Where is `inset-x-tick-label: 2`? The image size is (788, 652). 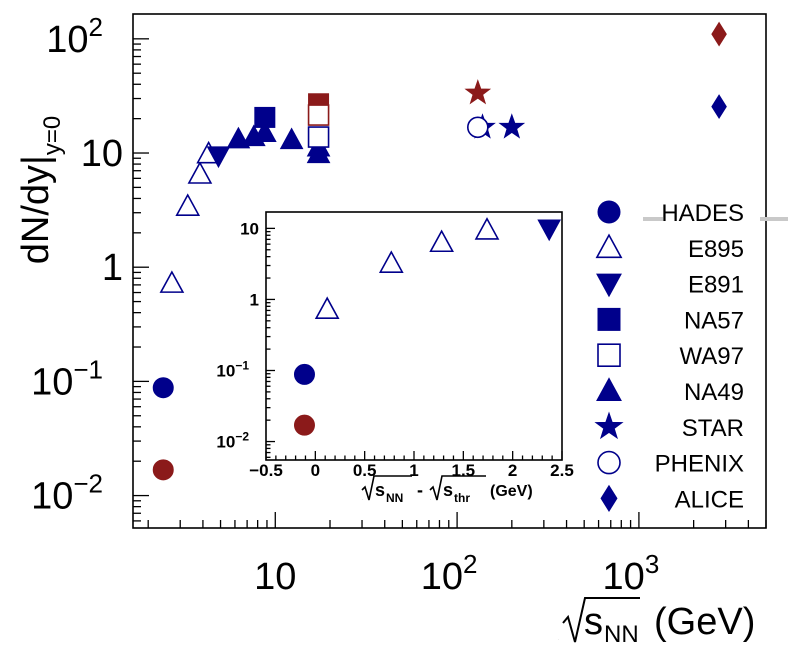 inset-x-tick-label: 2 is located at coordinates (512, 470).